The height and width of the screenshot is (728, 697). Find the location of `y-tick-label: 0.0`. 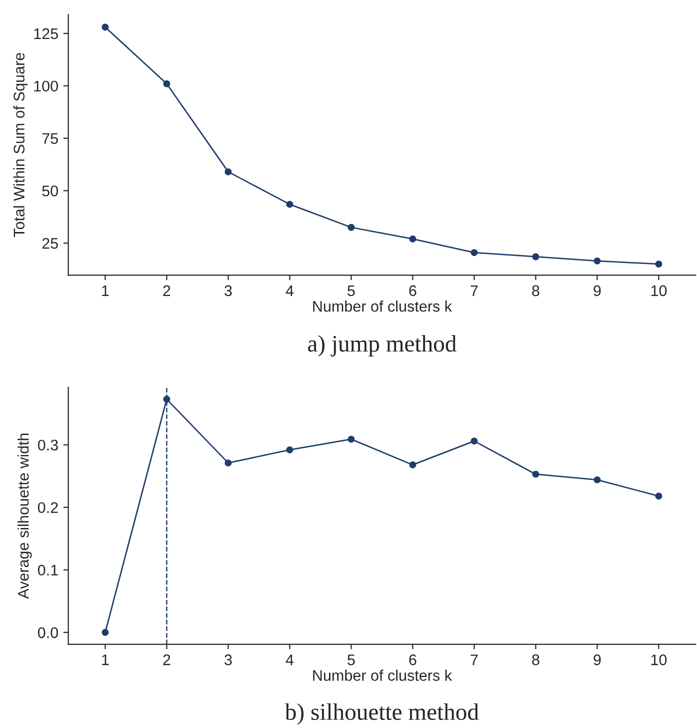

y-tick-label: 0.0 is located at coordinates (48, 632).